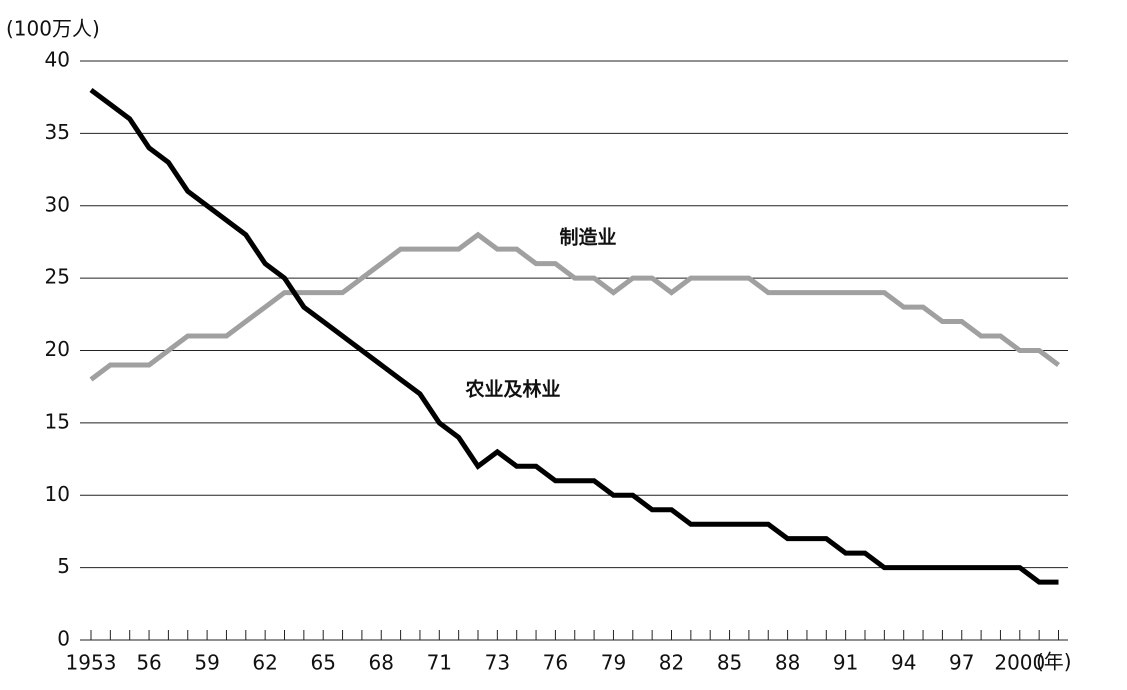 The image size is (1127, 690). I want to click on x-tick-label: 68, so click(381, 663).